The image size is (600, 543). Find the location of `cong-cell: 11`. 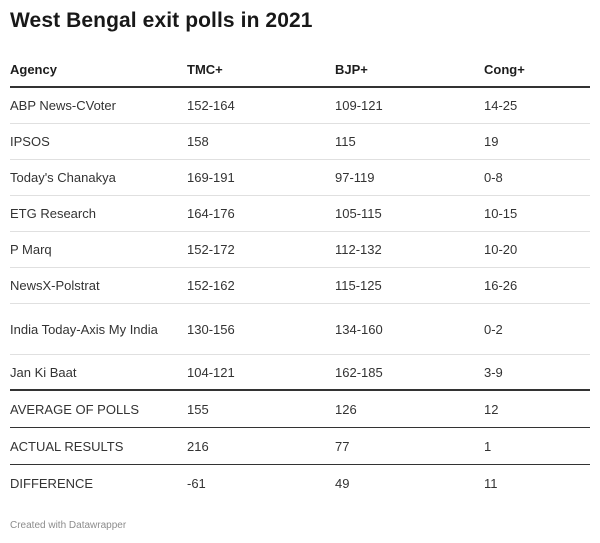

cong-cell: 11 is located at coordinates (491, 483).